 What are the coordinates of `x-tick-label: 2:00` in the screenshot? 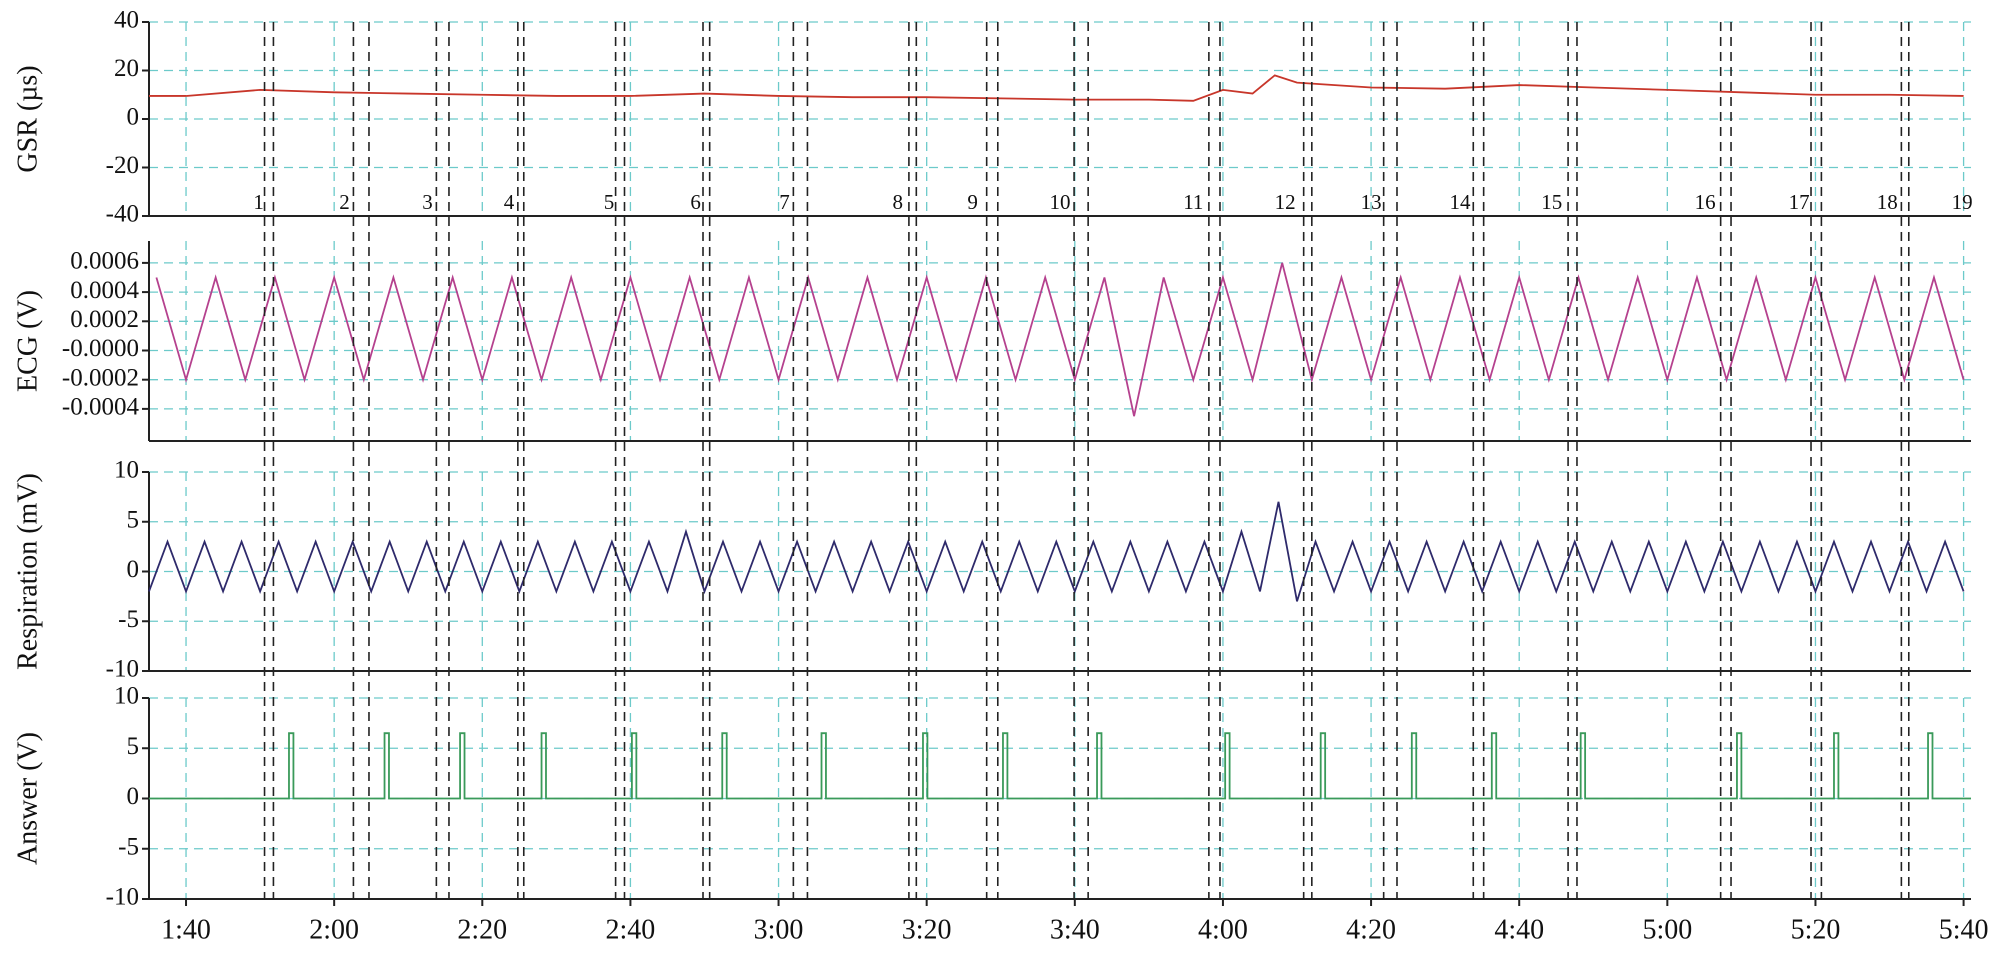 It's located at (334, 929).